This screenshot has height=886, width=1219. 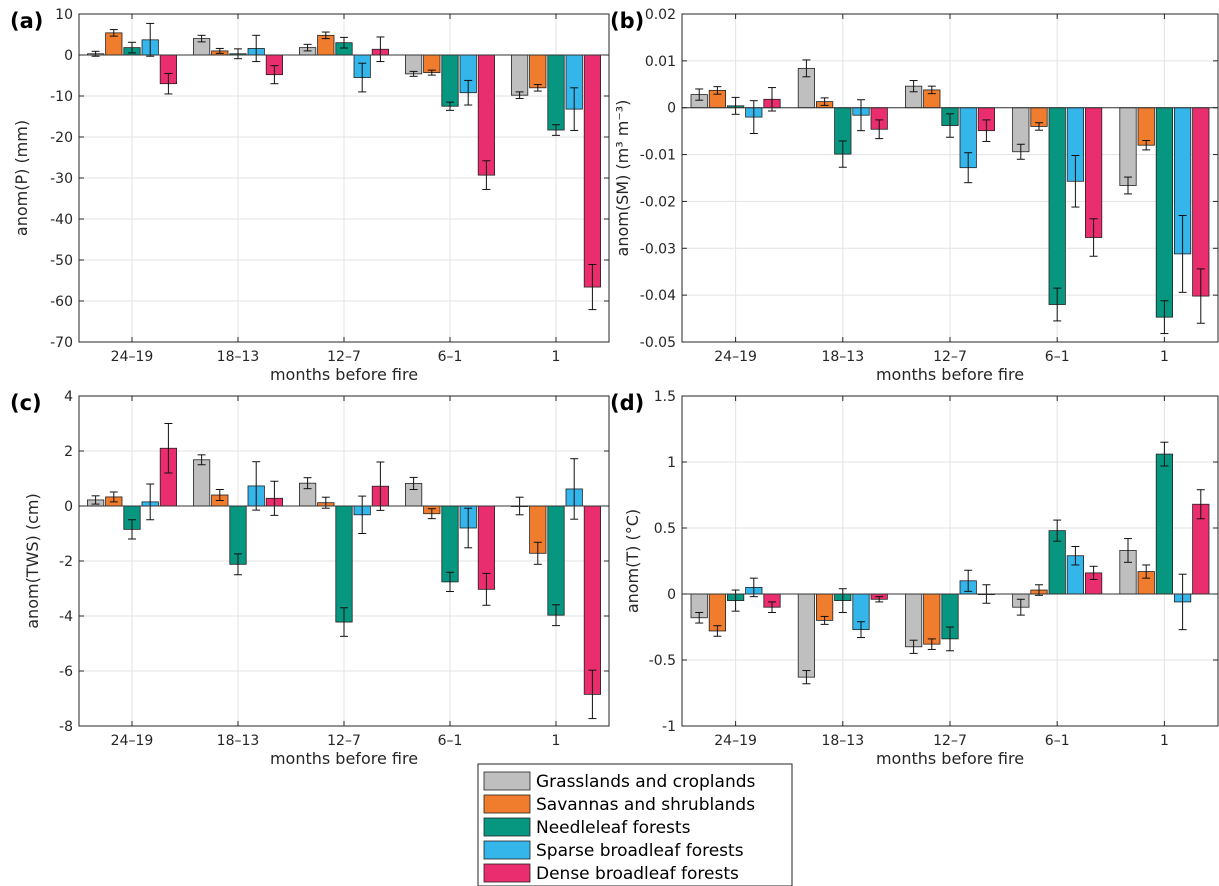 I want to click on panel-label: (b), so click(x=627, y=21).